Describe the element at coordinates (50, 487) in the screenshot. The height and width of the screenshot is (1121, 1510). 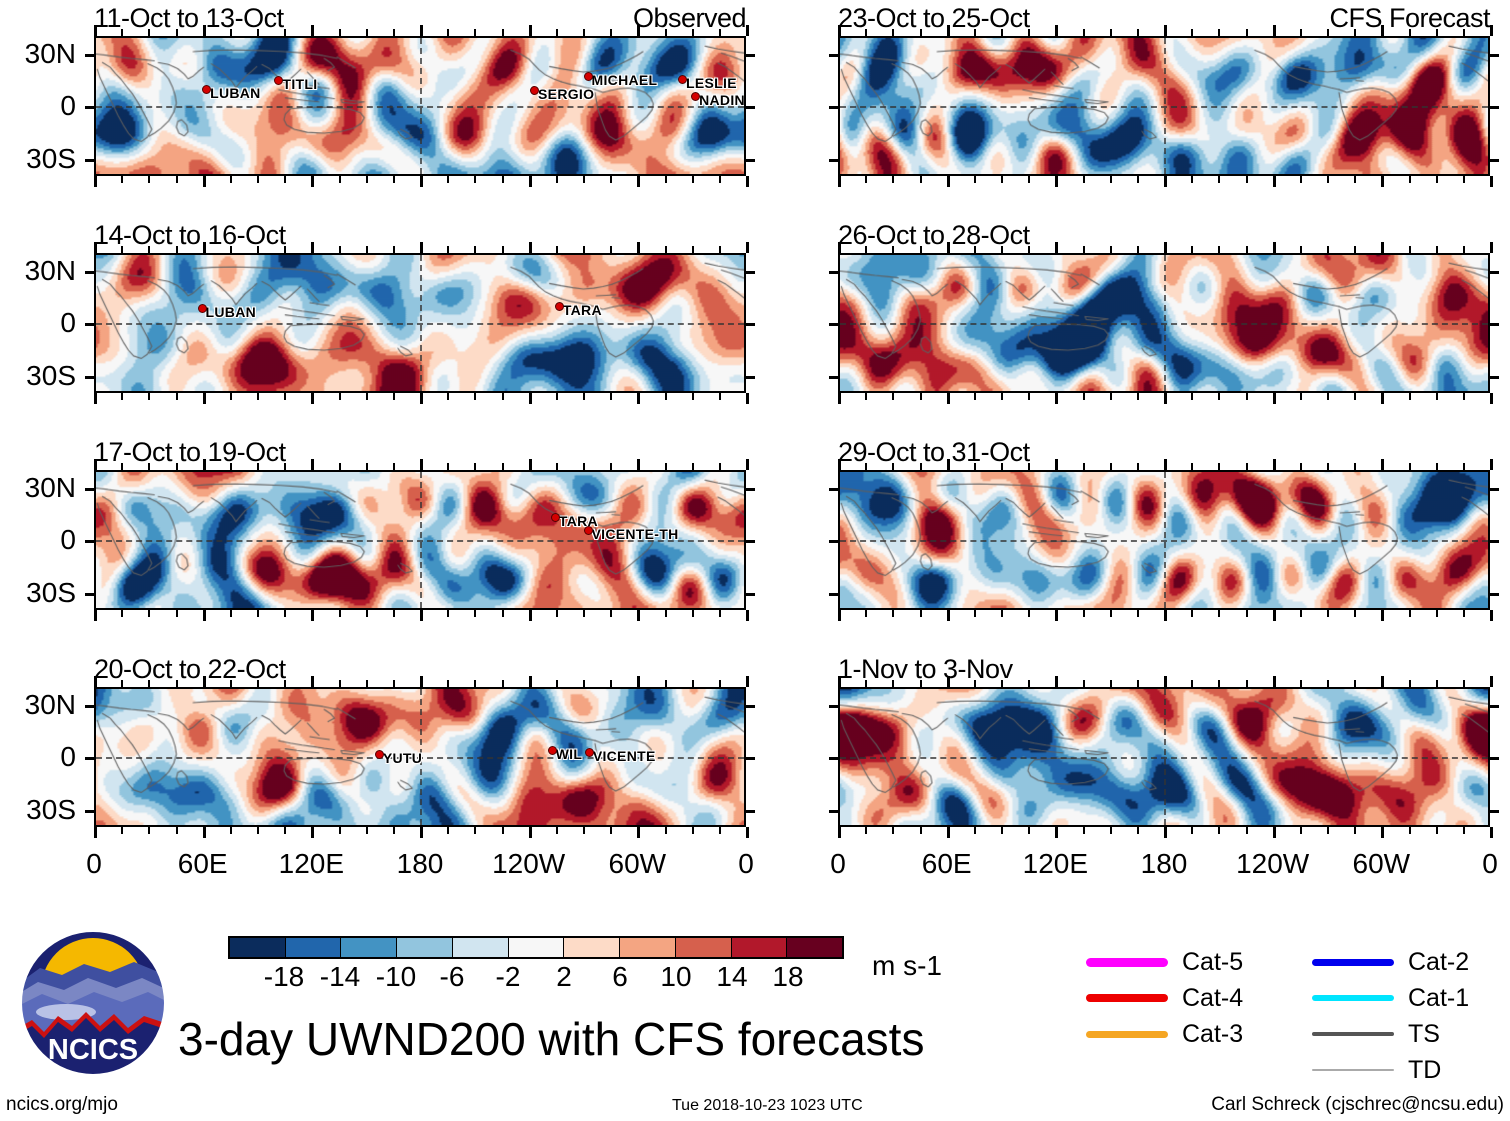
I see `y-axis-label: 30N` at that location.